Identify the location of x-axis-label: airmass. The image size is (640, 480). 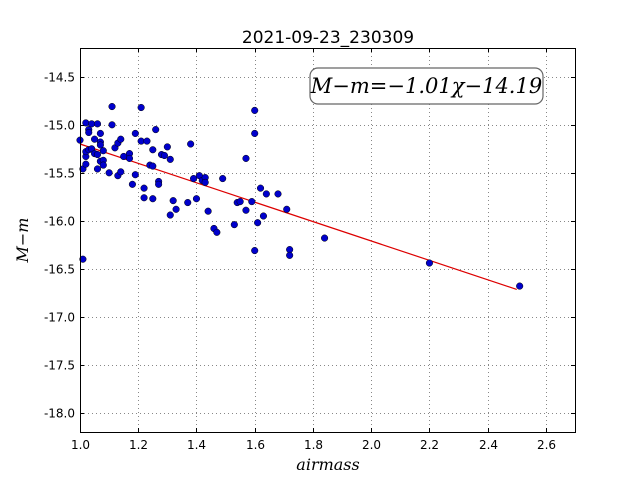
(327, 464).